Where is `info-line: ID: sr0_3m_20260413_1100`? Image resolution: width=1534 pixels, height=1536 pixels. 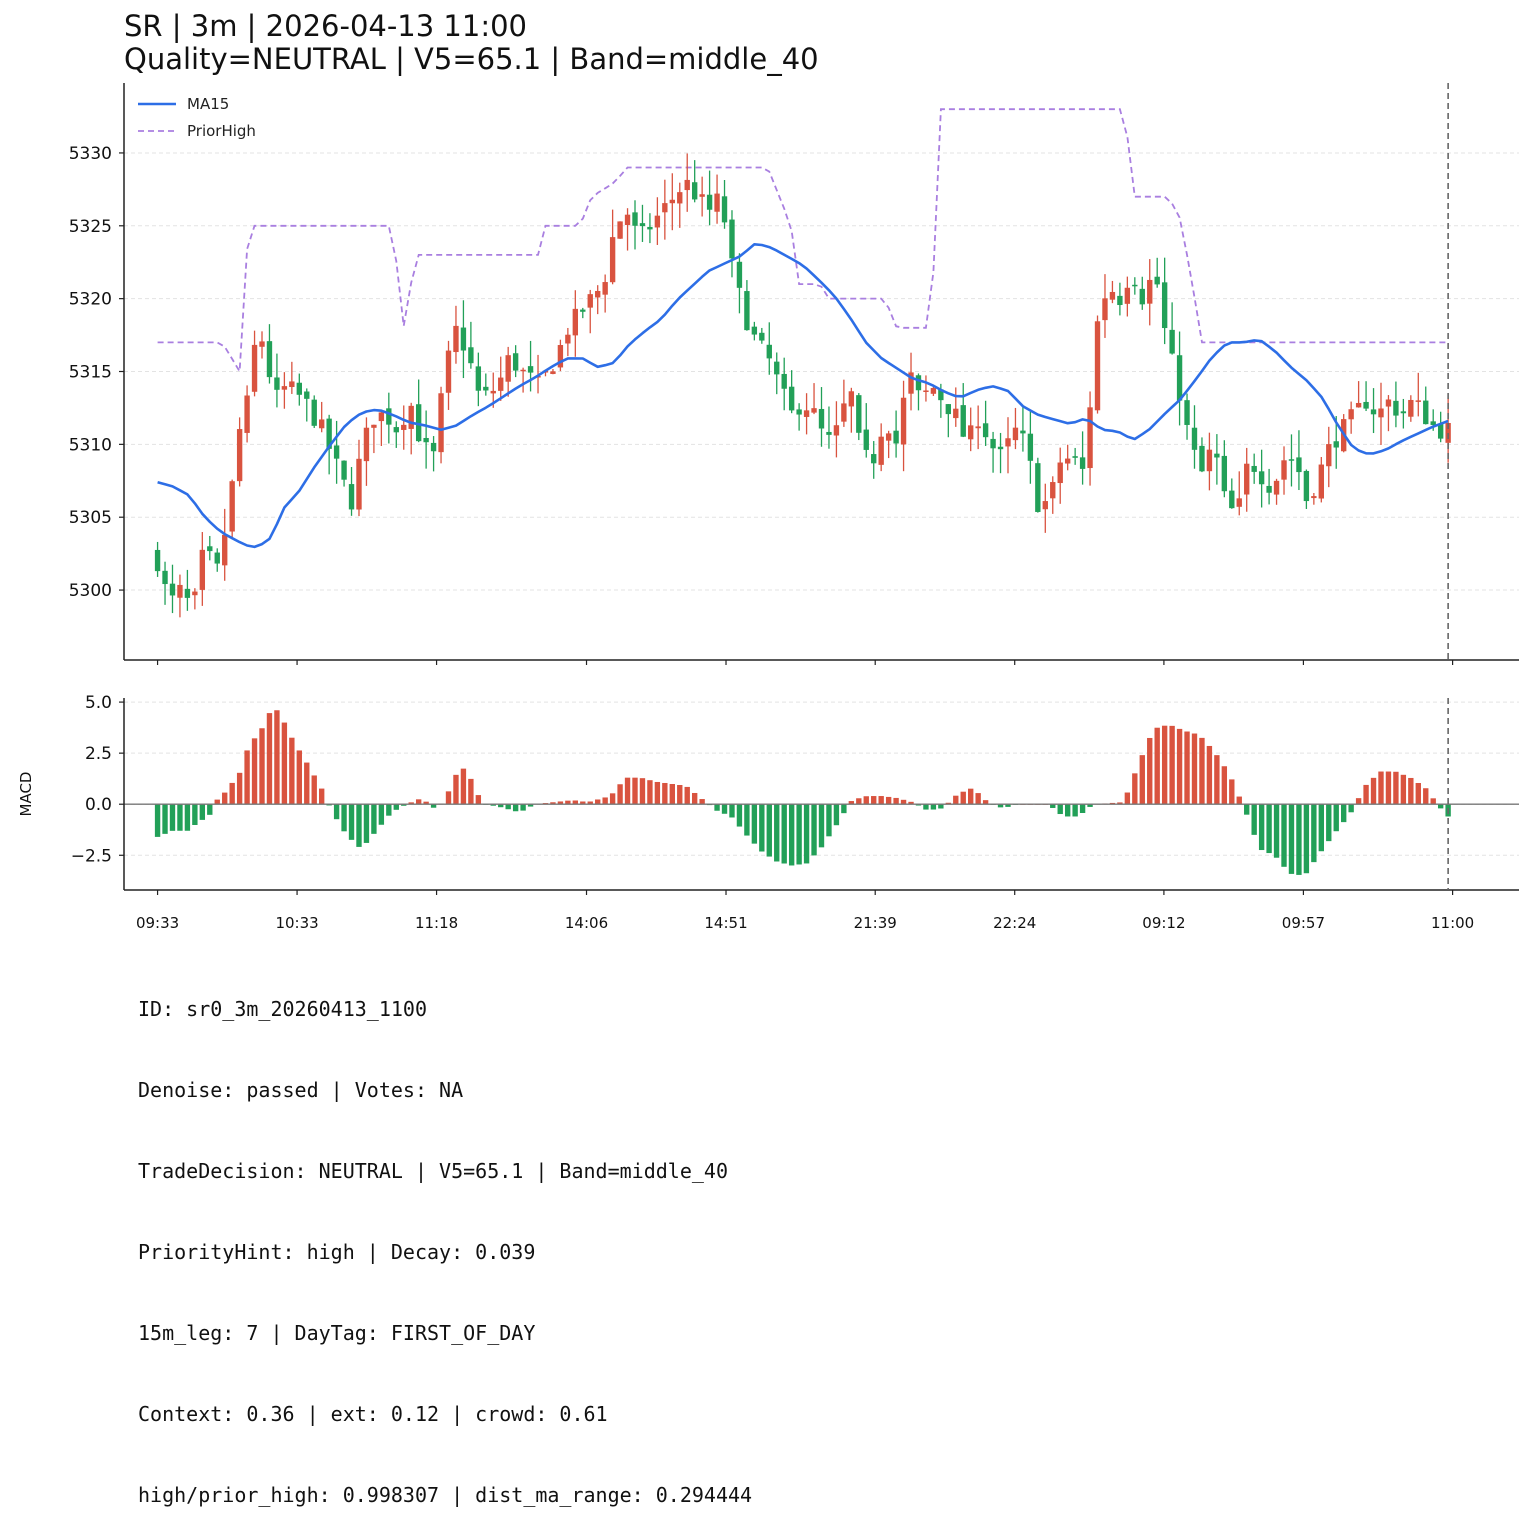 info-line: ID: sr0_3m_20260413_1100 is located at coordinates (282, 1009).